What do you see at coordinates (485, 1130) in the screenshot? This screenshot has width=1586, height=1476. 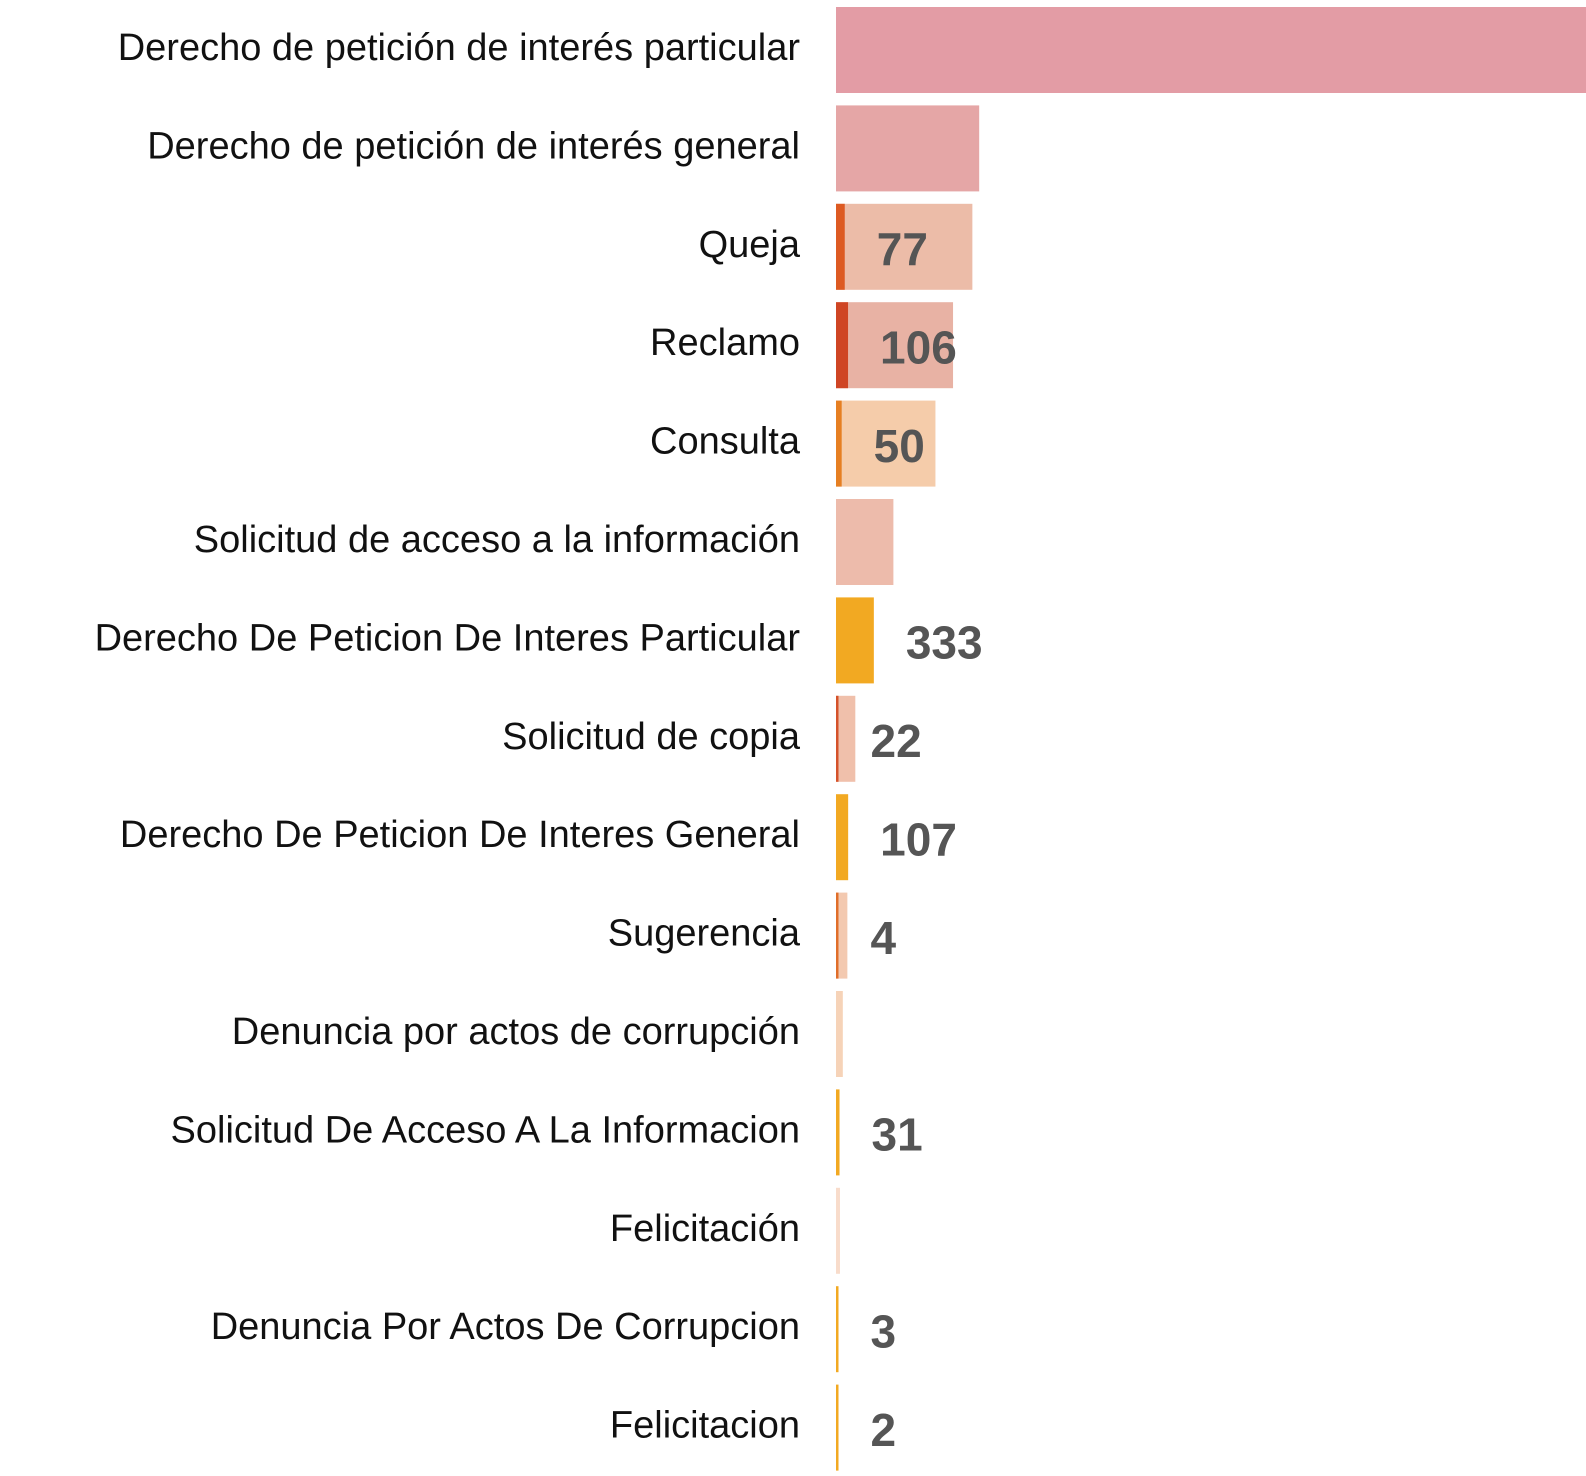 I see `category-label: Solicitud De Acceso A La Informacion` at bounding box center [485, 1130].